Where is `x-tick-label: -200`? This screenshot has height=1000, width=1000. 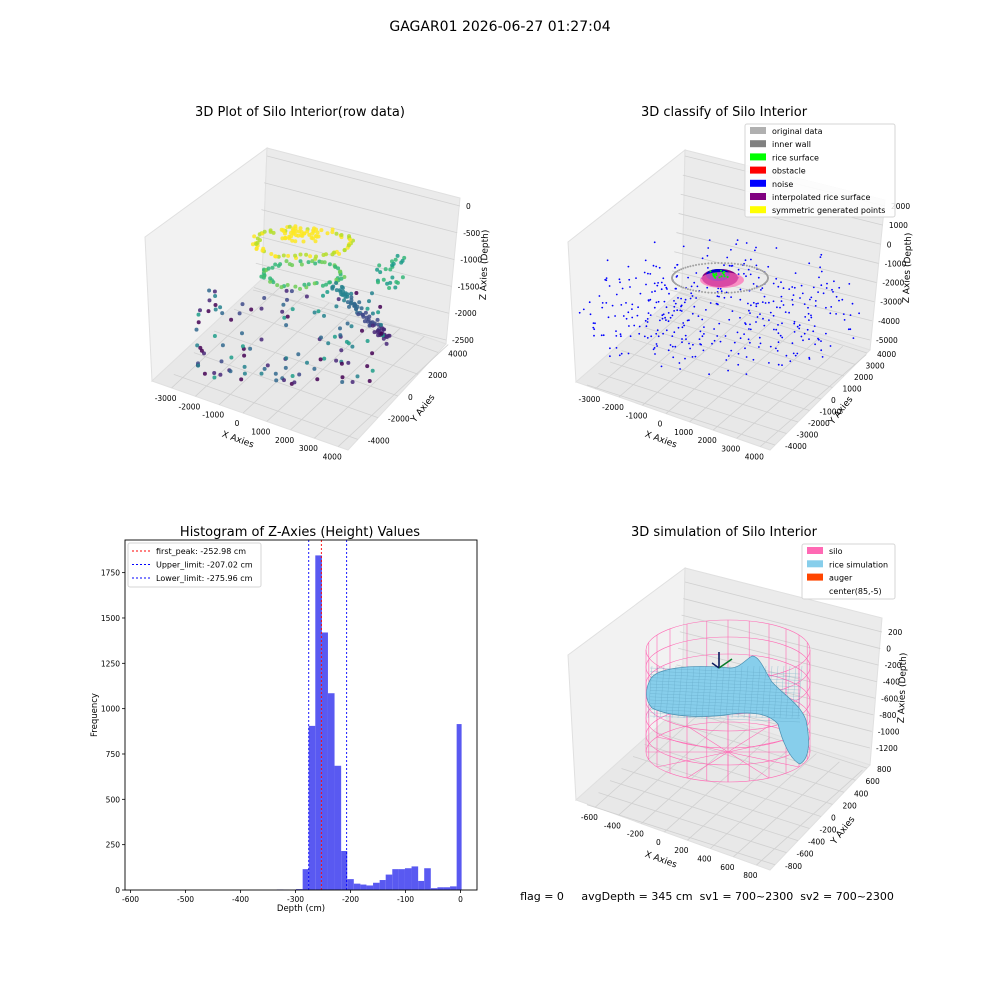 x-tick-label: -200 is located at coordinates (635, 834).